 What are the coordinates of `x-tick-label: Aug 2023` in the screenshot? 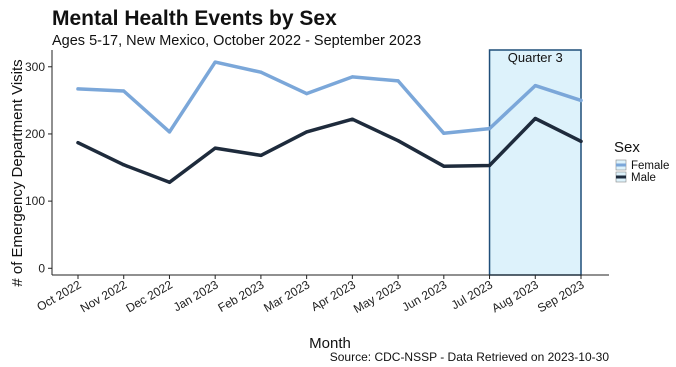 It's located at (515, 296).